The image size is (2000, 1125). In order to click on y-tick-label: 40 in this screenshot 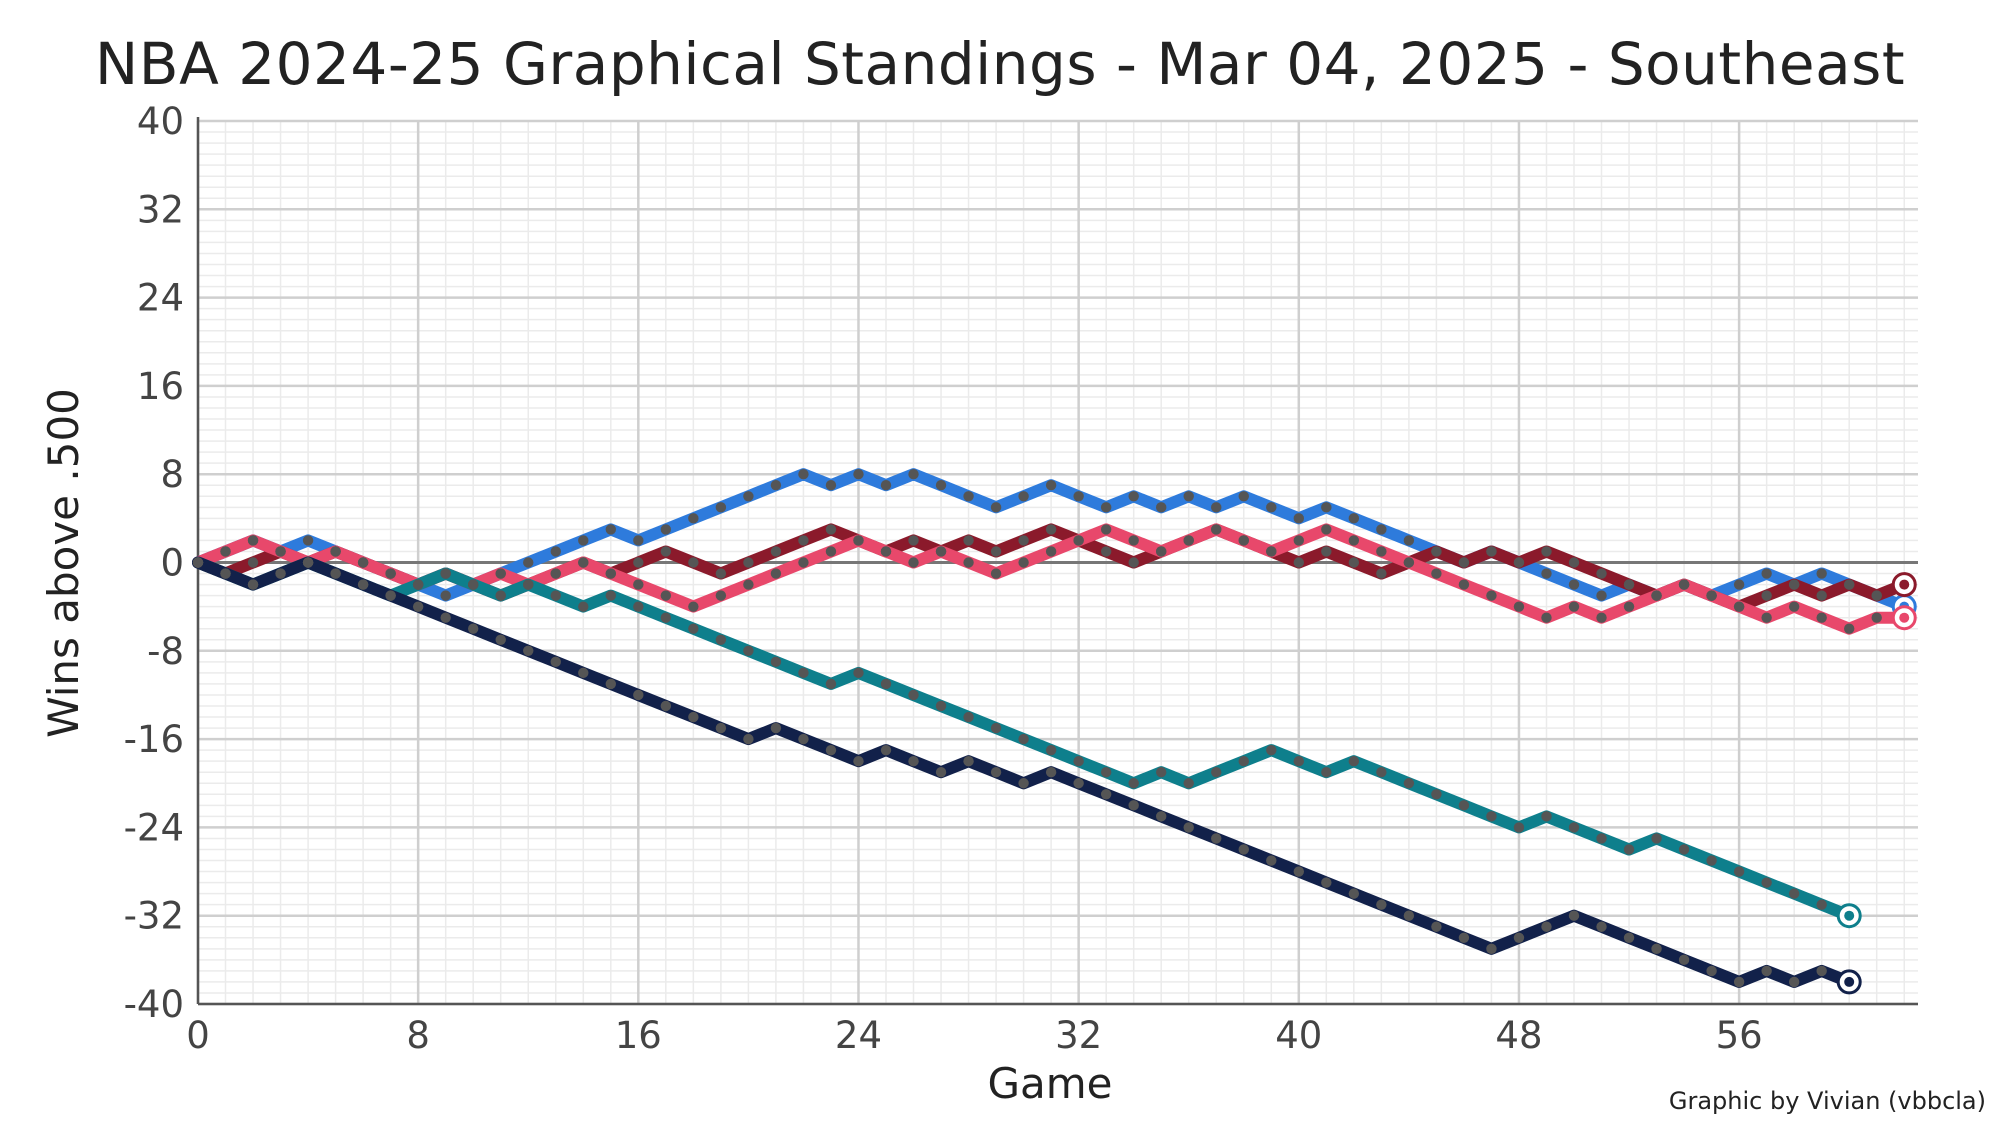, I will do `click(160, 121)`.